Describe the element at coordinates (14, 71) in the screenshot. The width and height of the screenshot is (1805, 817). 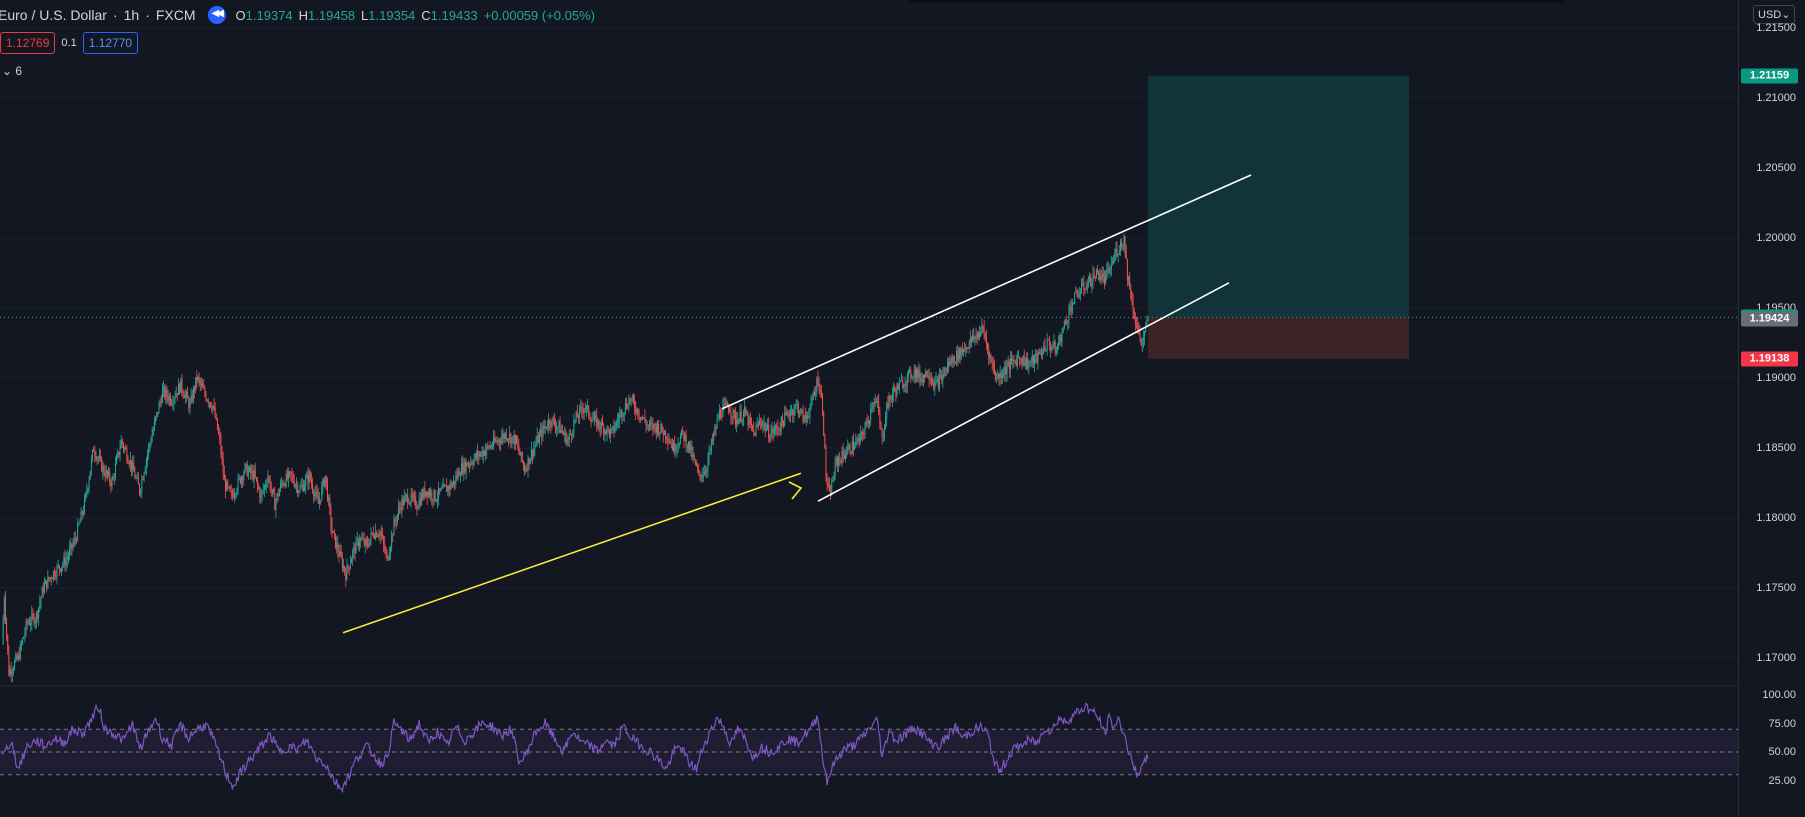
I see `indicators-toggle: ⌄ 6` at that location.